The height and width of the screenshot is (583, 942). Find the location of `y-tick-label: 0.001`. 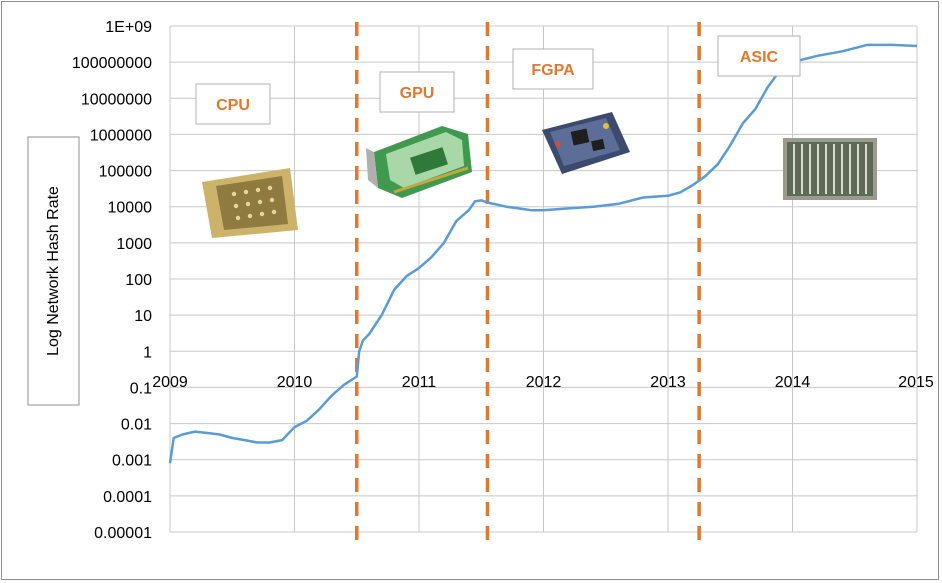

y-tick-label: 0.001 is located at coordinates (132, 461).